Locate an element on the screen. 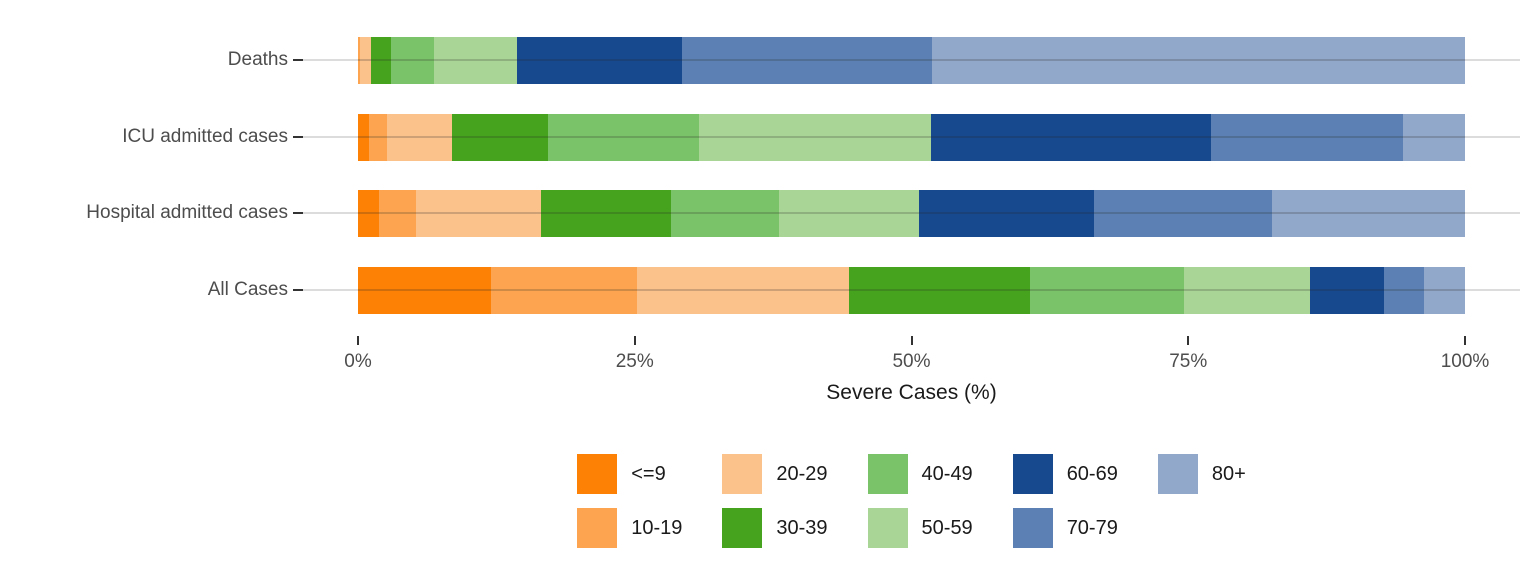 The image size is (1536, 576). legend-label: 40-49 is located at coordinates (947, 473).